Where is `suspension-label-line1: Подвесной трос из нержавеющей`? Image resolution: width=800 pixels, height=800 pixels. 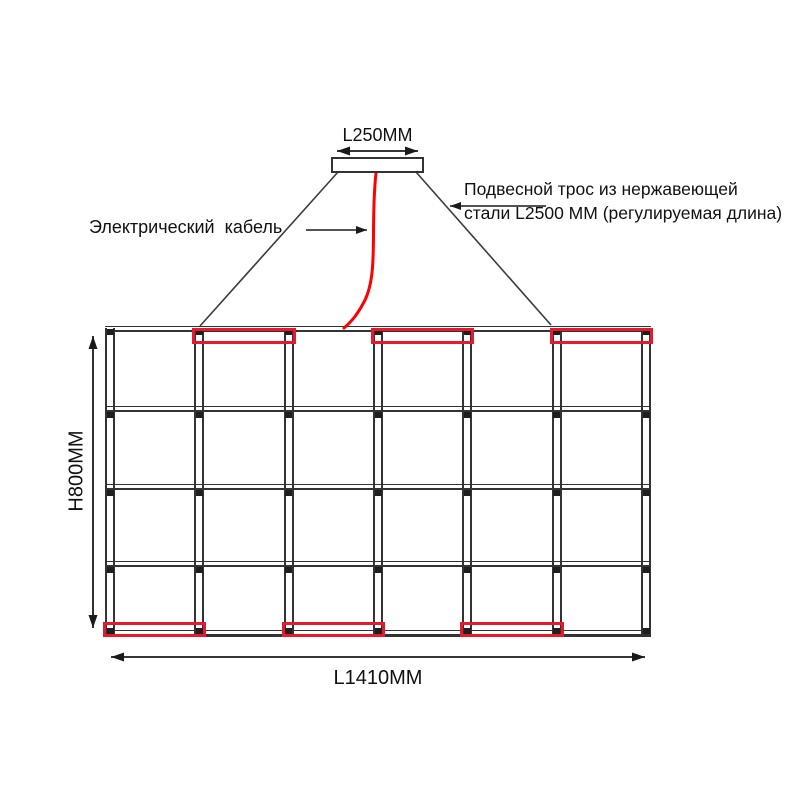 suspension-label-line1: Подвесной трос из нержавеющей is located at coordinates (601, 189).